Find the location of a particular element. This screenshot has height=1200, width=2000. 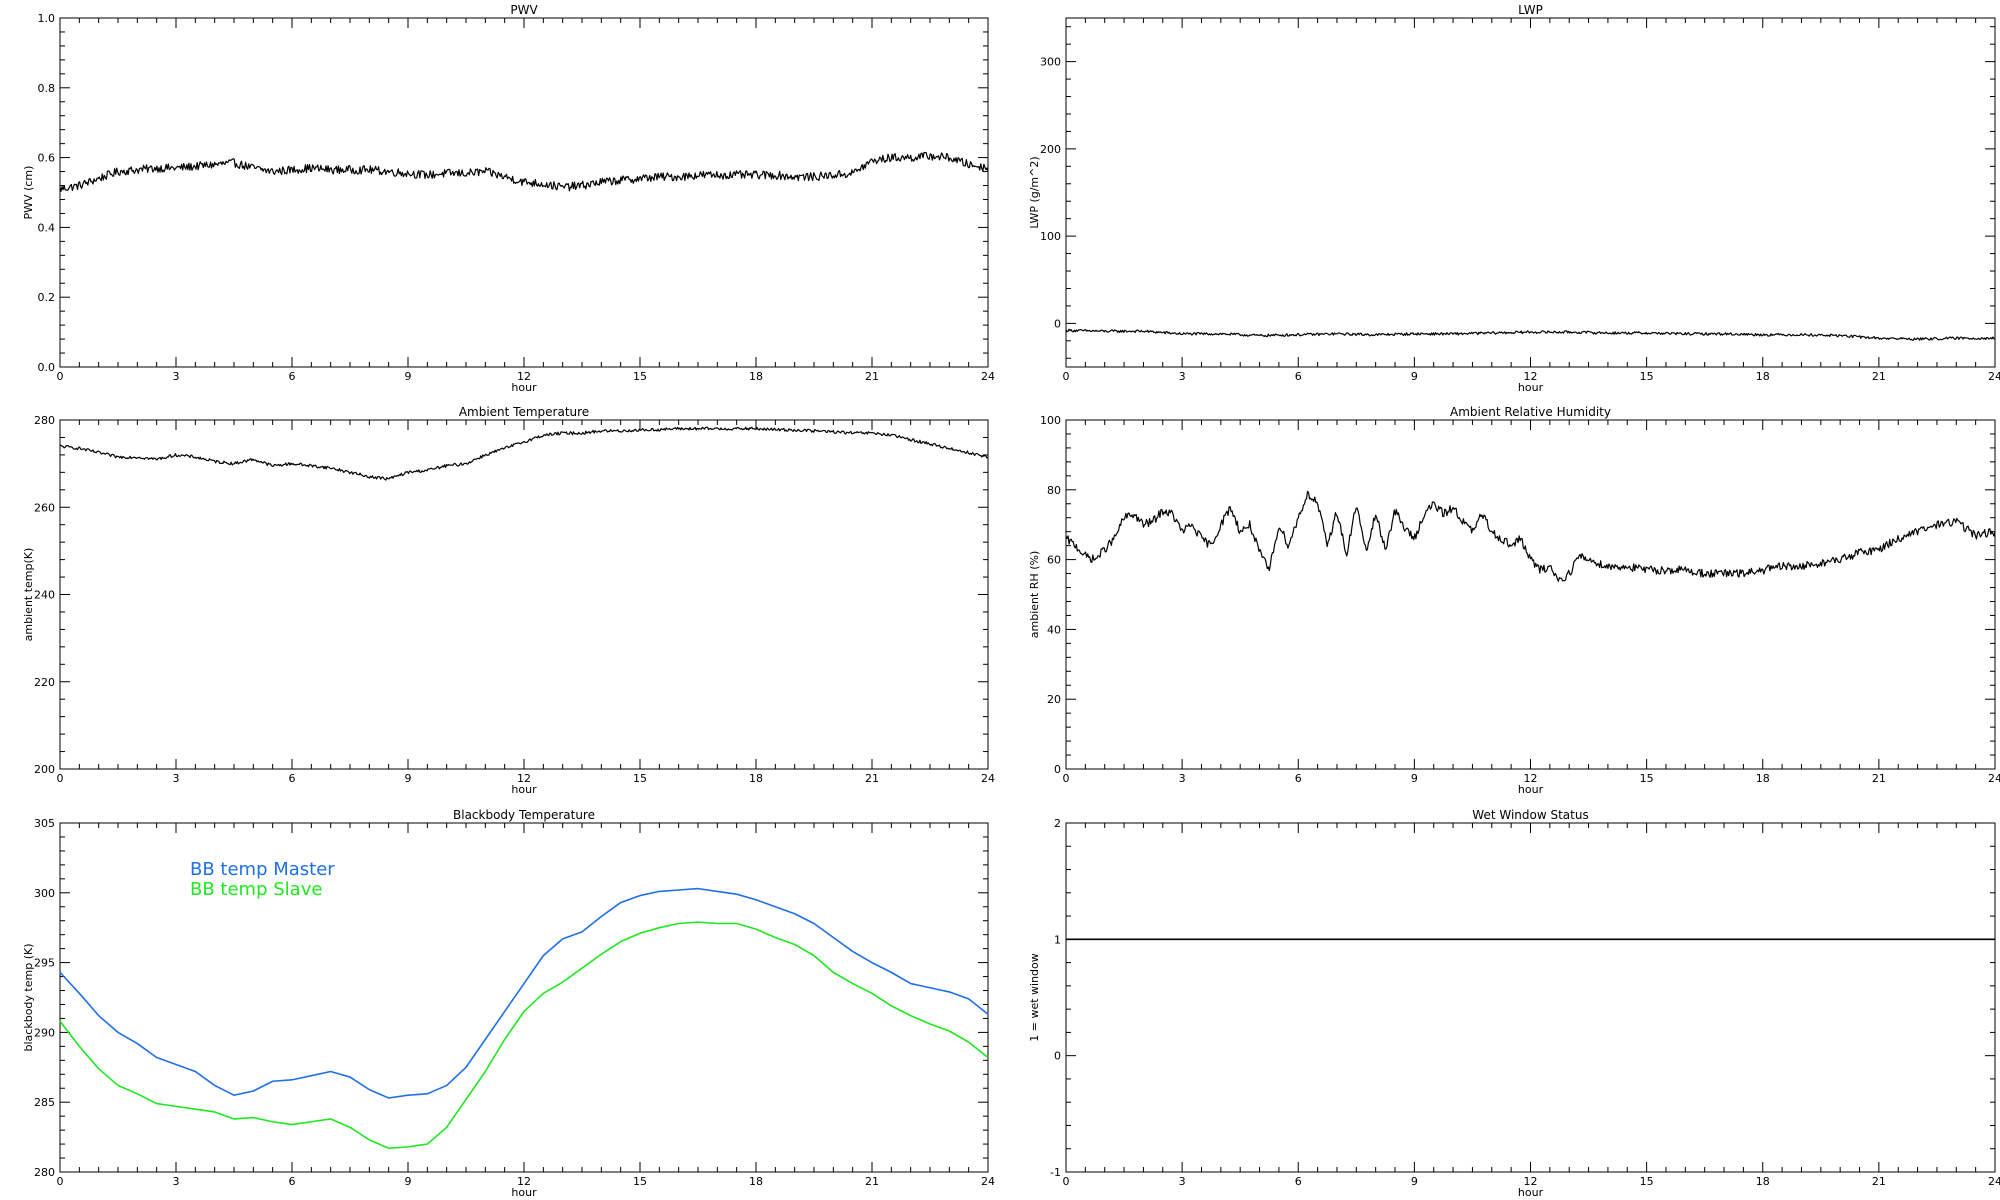

ambient-relative-humidity-x-tick-label: 12 is located at coordinates (1531, 778).